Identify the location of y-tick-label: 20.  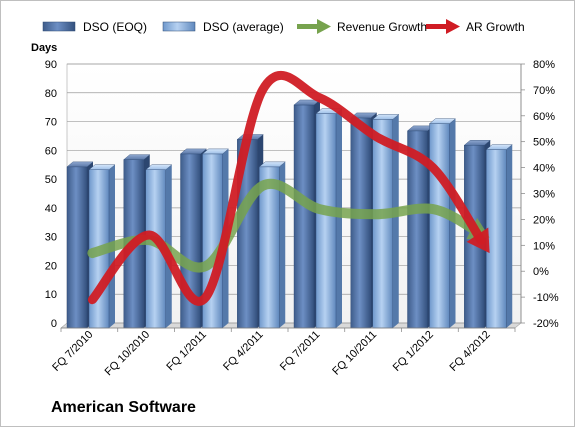
(51, 266).